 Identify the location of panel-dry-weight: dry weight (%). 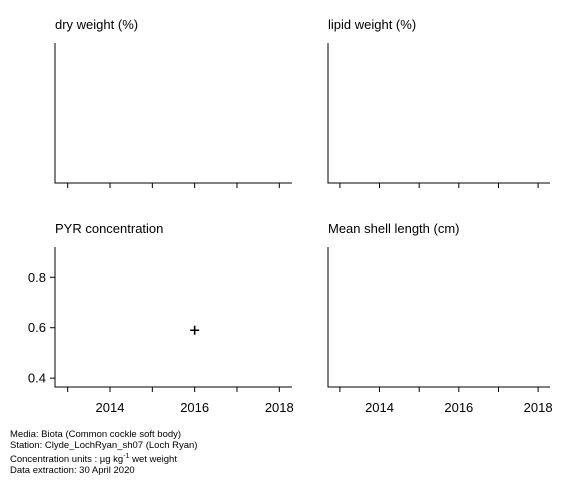
(173, 102).